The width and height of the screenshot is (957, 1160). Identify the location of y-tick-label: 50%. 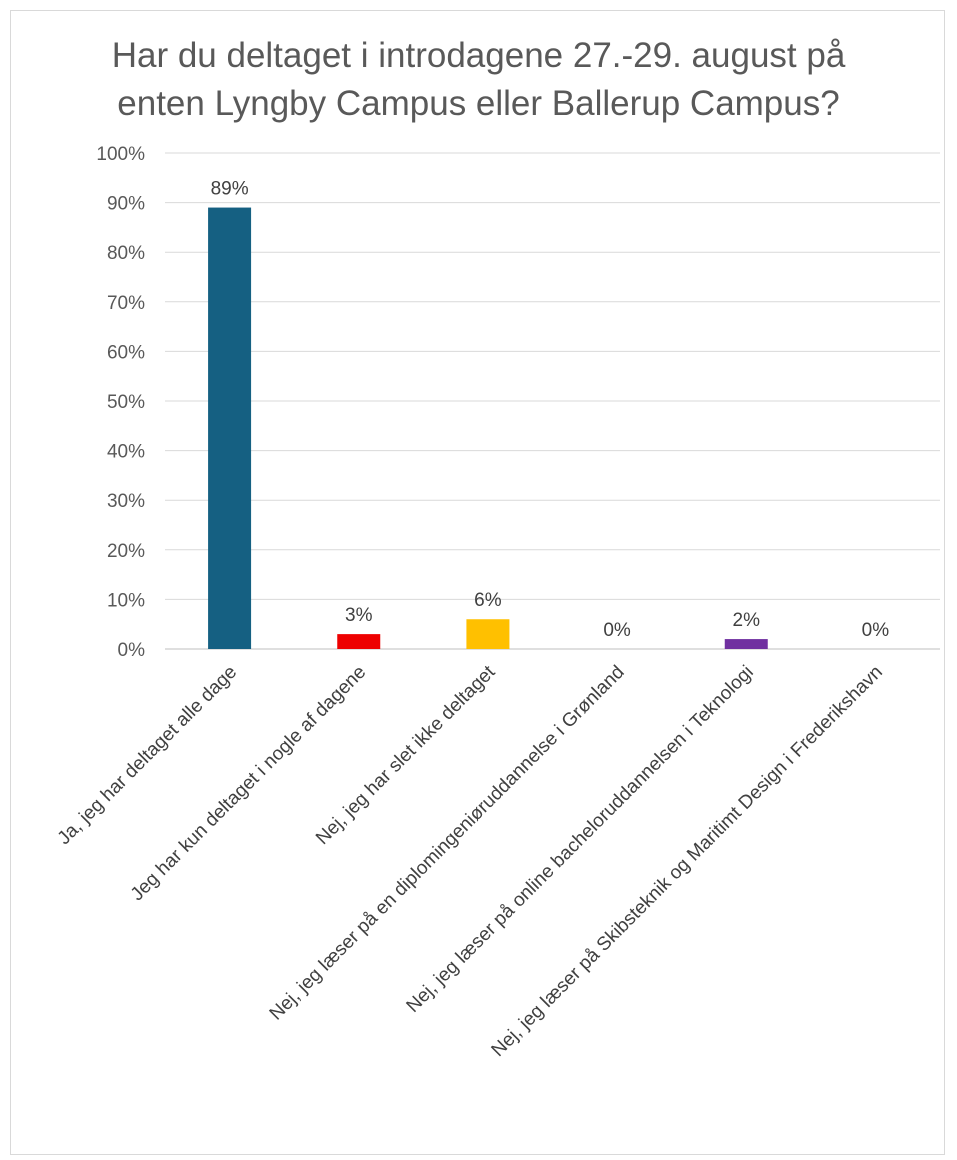
(126, 402).